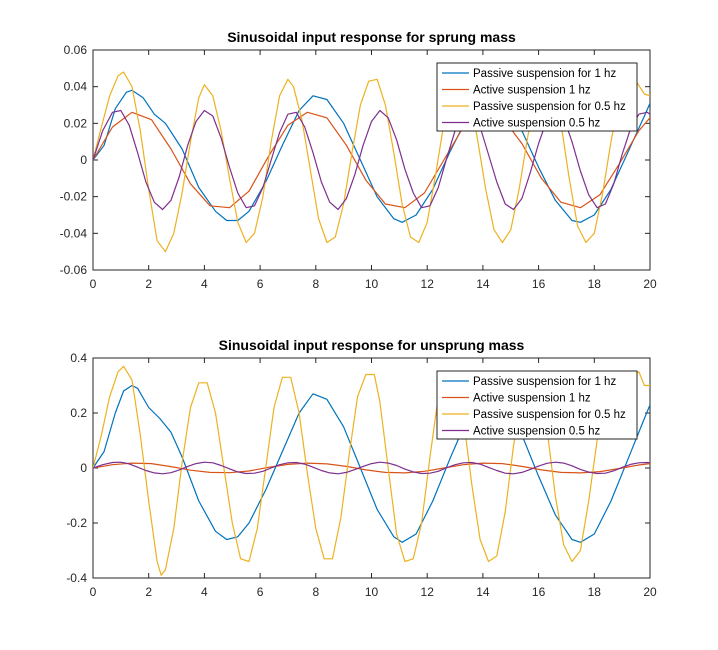  Describe the element at coordinates (74, 197) in the screenshot. I see `y-tick-label: -0.02` at that location.